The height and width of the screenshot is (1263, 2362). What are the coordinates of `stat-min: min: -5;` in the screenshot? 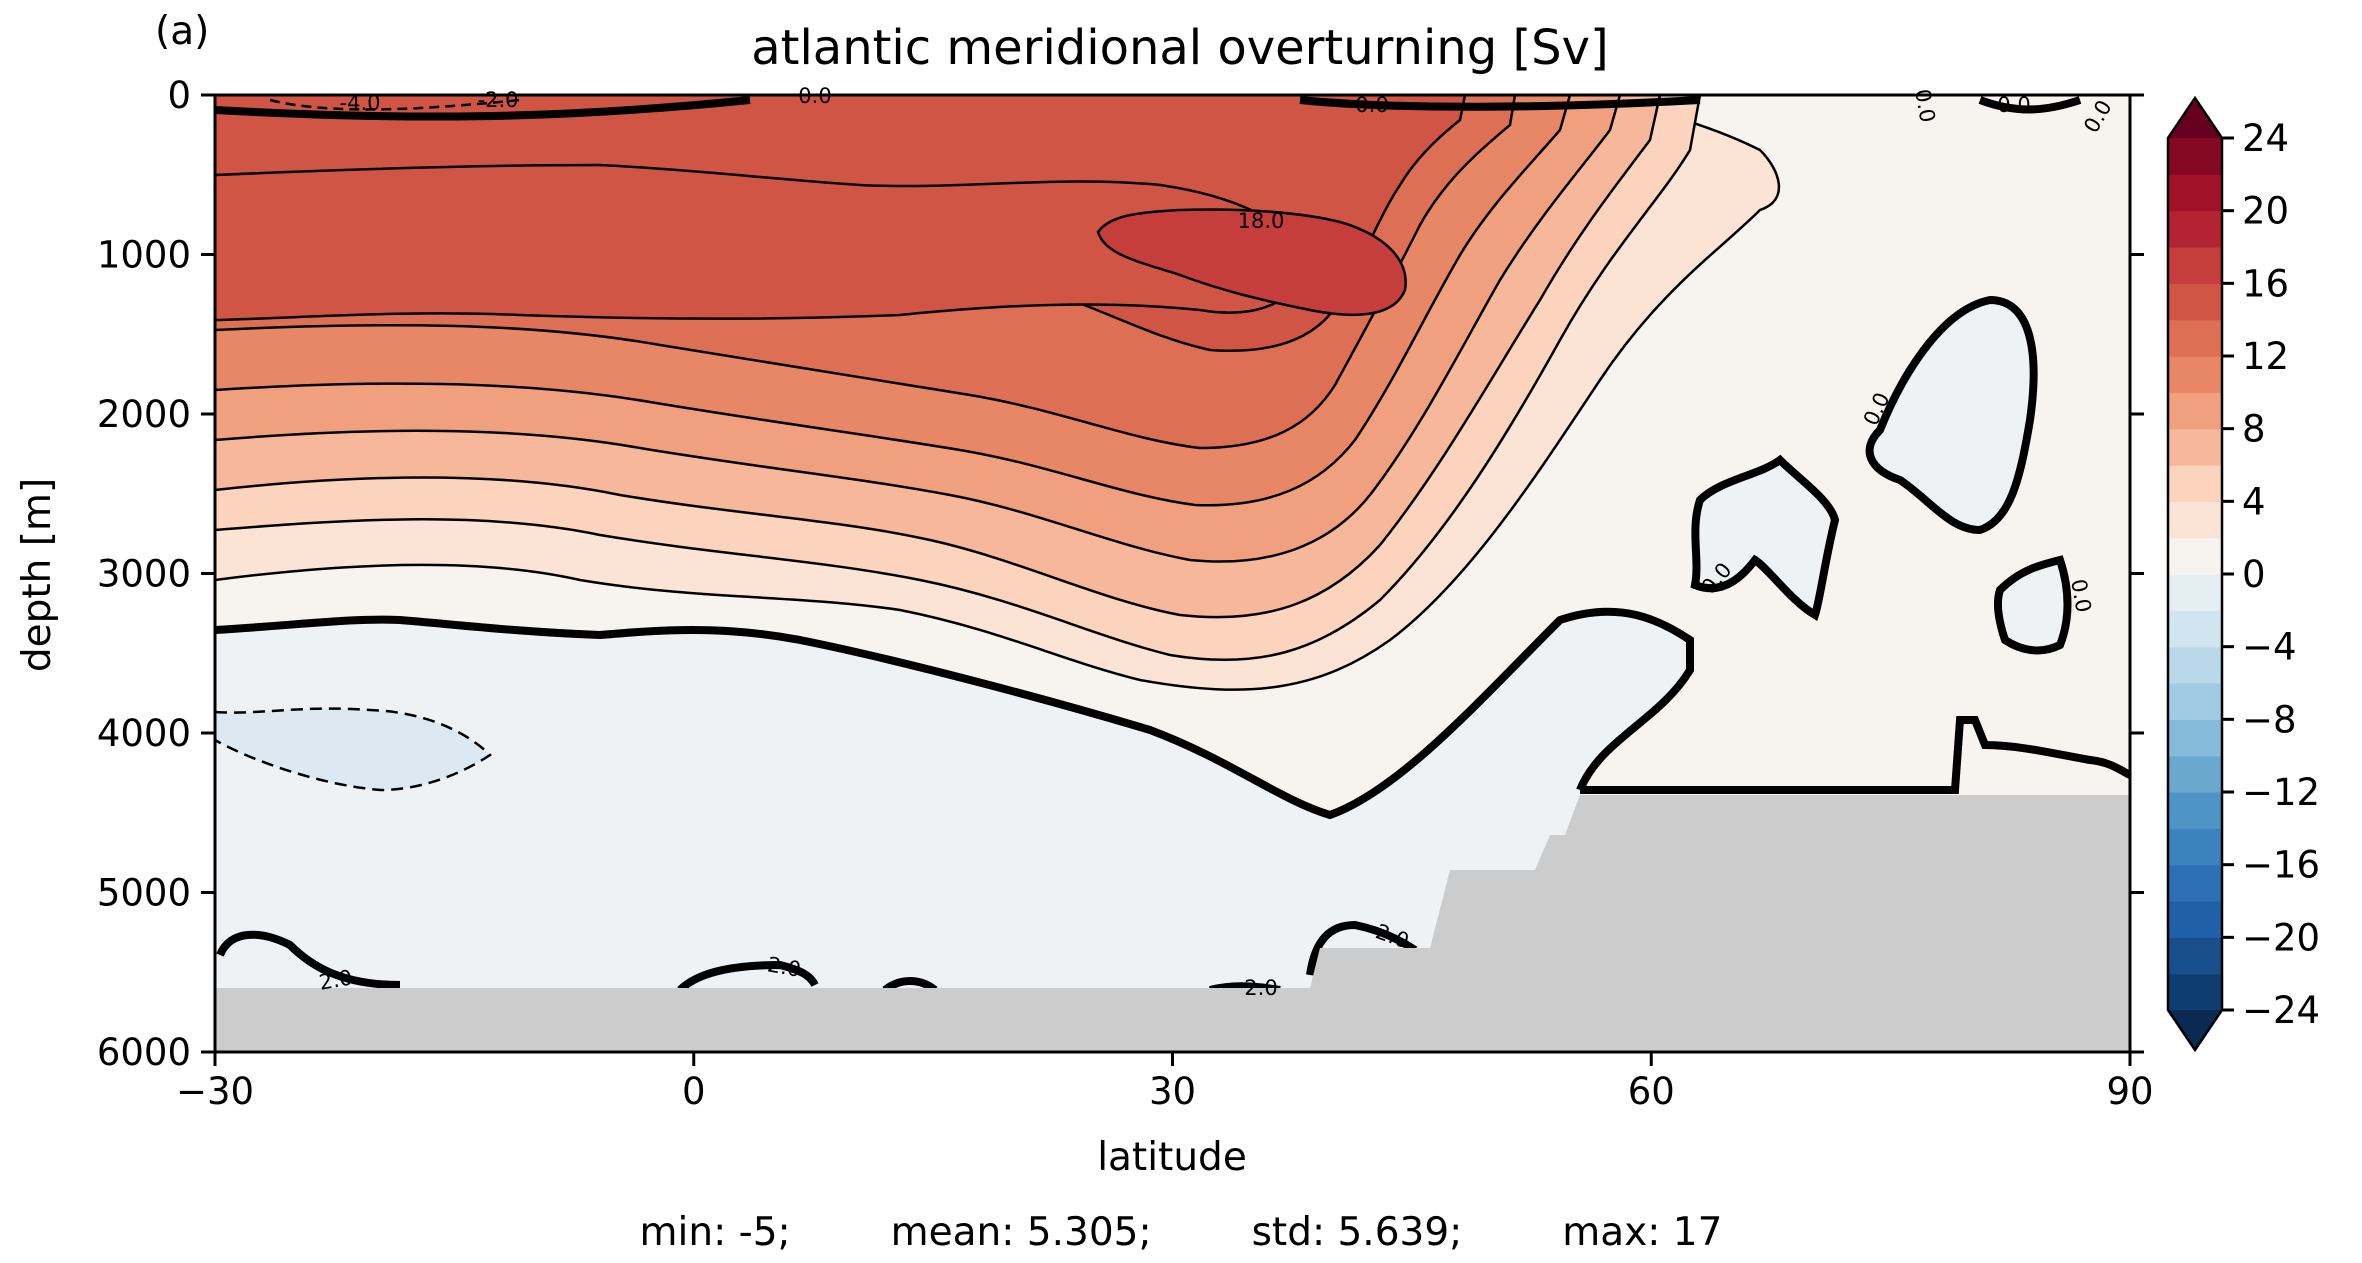 It's located at (715, 1232).